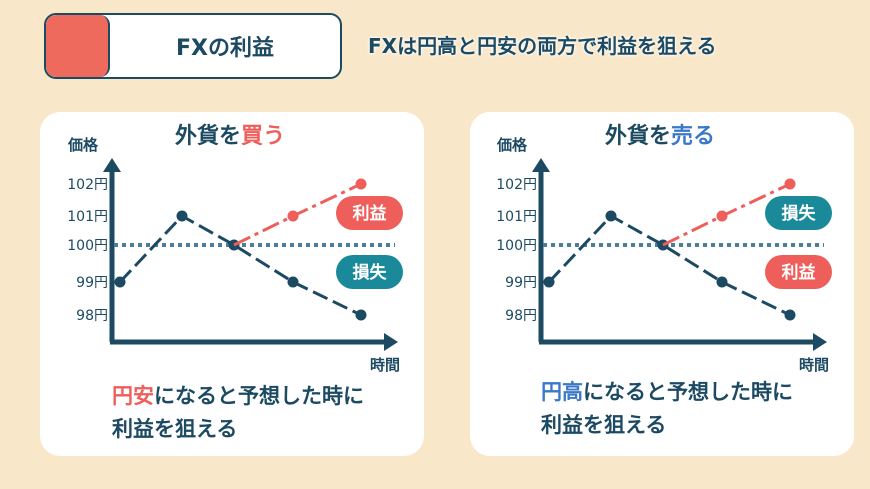 The height and width of the screenshot is (489, 870). What do you see at coordinates (225, 48) in the screenshot?
I see `page-title: FXの利益` at bounding box center [225, 48].